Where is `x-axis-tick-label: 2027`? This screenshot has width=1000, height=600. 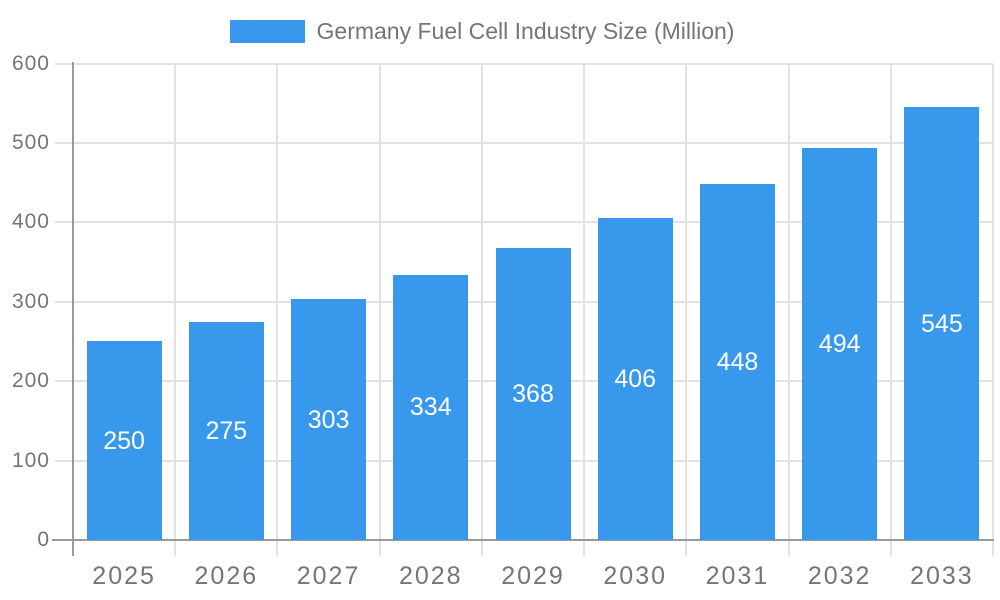
x-axis-tick-label: 2027 is located at coordinates (328, 576).